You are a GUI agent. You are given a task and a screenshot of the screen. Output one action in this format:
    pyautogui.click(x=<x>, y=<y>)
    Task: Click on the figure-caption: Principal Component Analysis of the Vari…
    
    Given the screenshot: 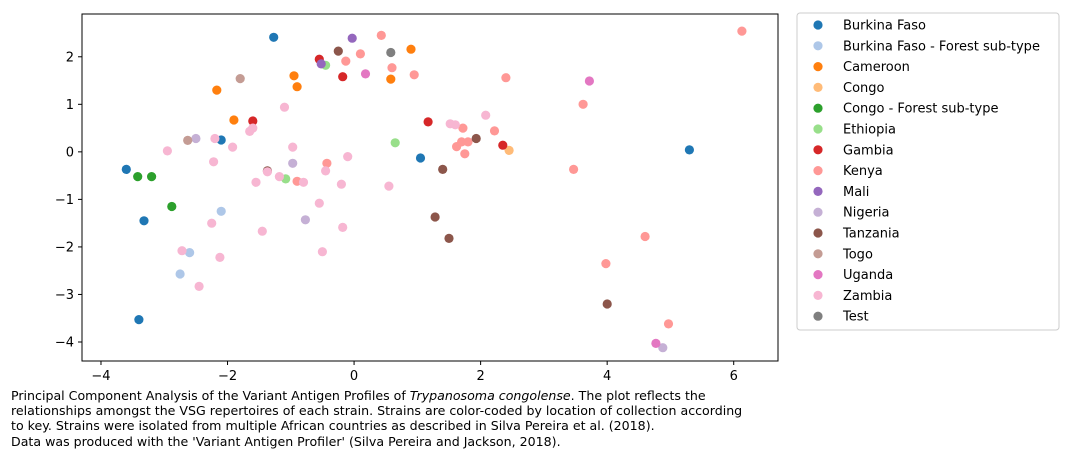 What is the action you would take?
    pyautogui.click(x=431, y=418)
    